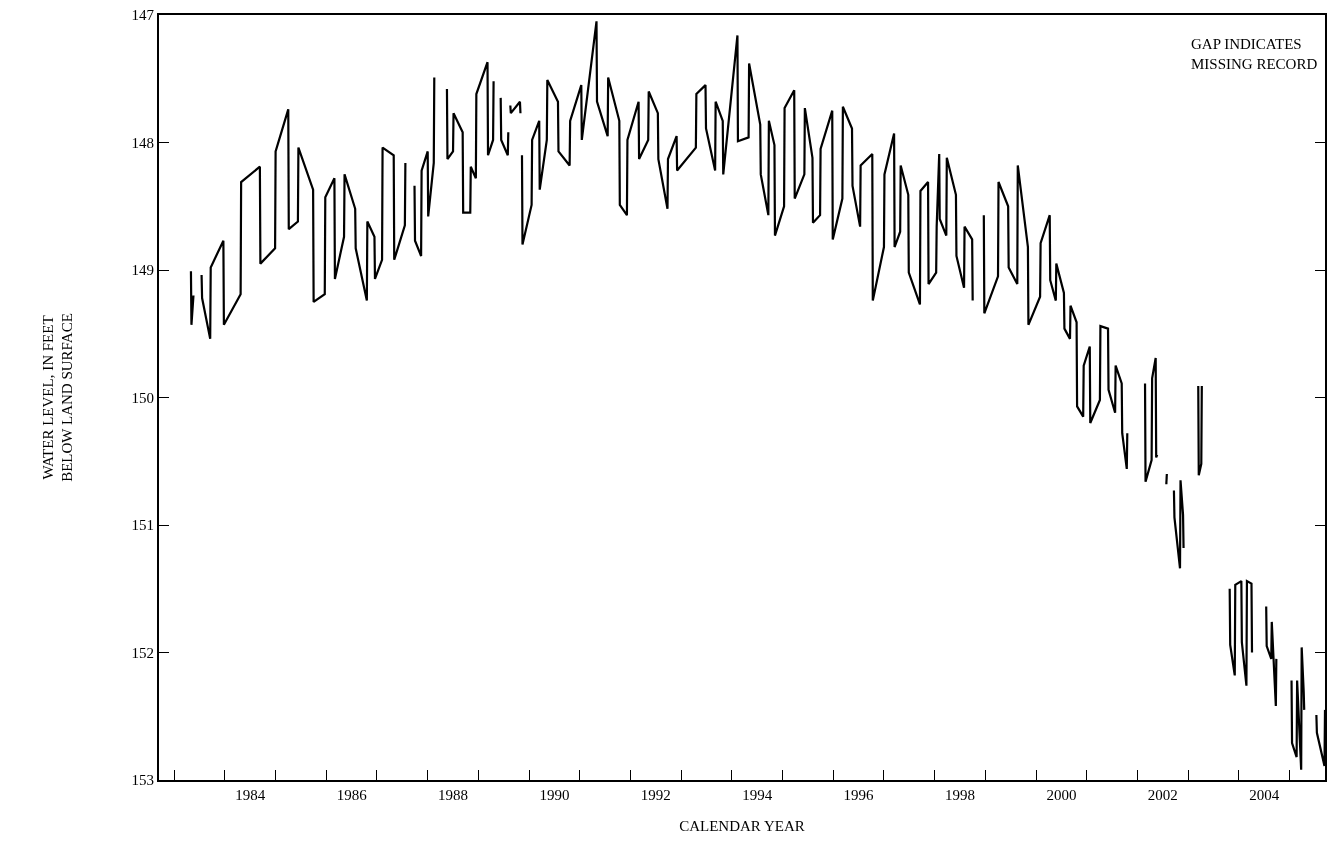 This screenshot has width=1334, height=865. Describe the element at coordinates (554, 795) in the screenshot. I see `x-tick-label: 1990` at that location.